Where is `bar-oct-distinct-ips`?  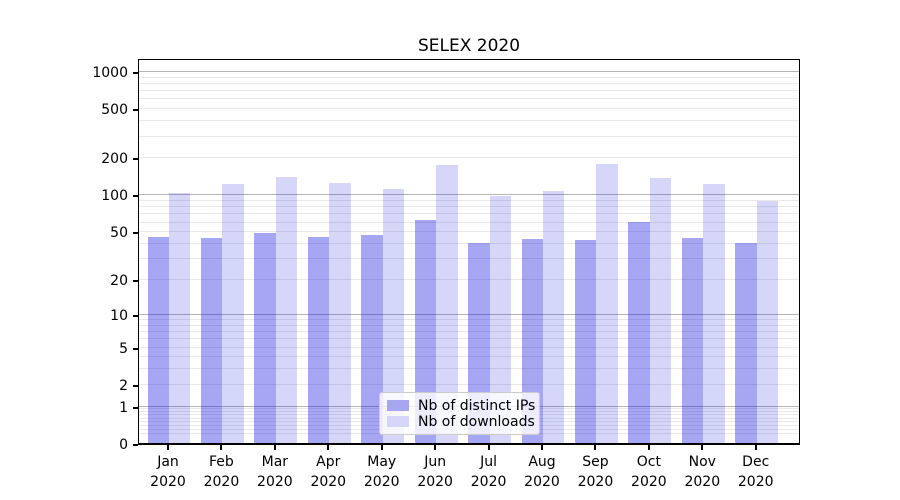
bar-oct-distinct-ips is located at coordinates (639, 332).